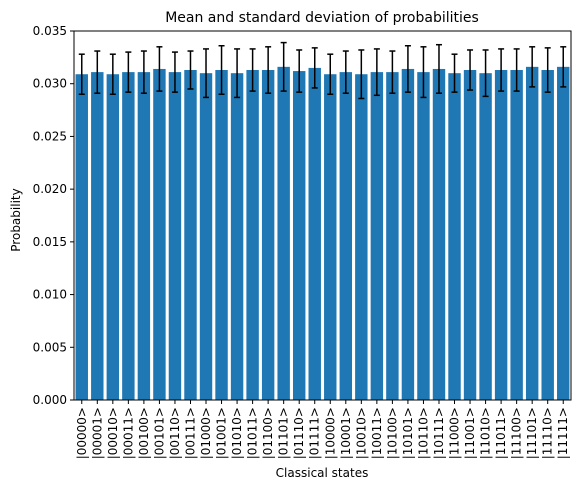 Image resolution: width=580 pixels, height=489 pixels. What do you see at coordinates (222, 433) in the screenshot?
I see `x-tick-label: |01001>` at bounding box center [222, 433].